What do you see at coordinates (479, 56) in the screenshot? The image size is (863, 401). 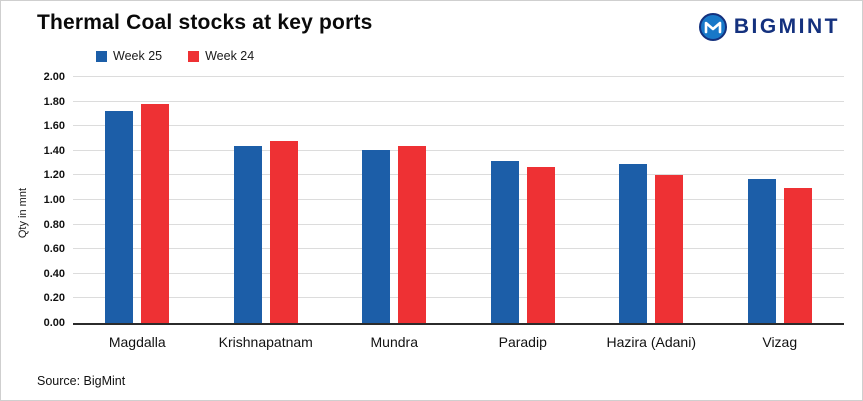 I see `legend: Week 25 Week 24` at bounding box center [479, 56].